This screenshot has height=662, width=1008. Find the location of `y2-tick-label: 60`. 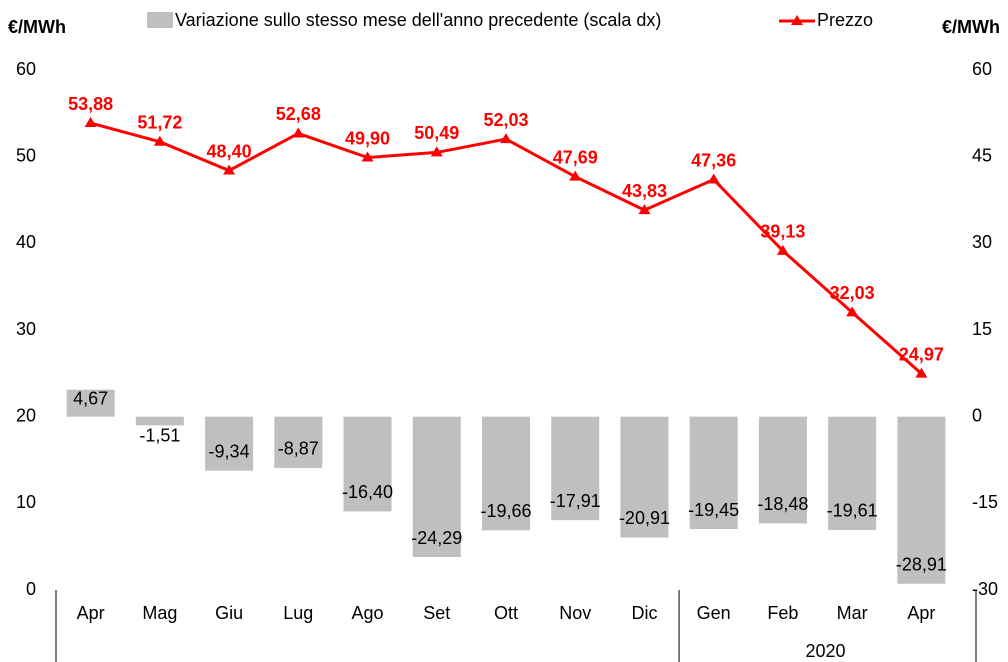

y2-tick-label: 60 is located at coordinates (982, 69).